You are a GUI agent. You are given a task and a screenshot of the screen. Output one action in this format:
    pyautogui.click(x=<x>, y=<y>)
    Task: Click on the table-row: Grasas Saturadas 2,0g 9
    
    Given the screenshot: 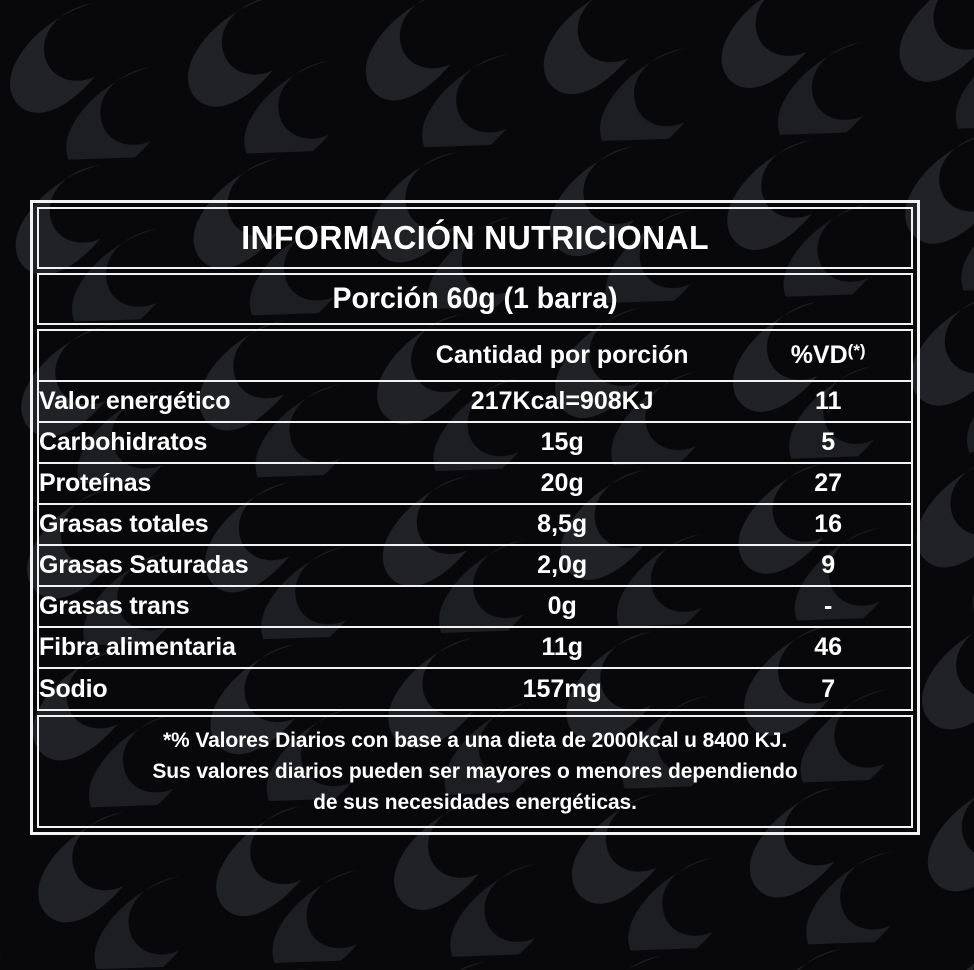 What is the action you would take?
    pyautogui.click(x=475, y=566)
    